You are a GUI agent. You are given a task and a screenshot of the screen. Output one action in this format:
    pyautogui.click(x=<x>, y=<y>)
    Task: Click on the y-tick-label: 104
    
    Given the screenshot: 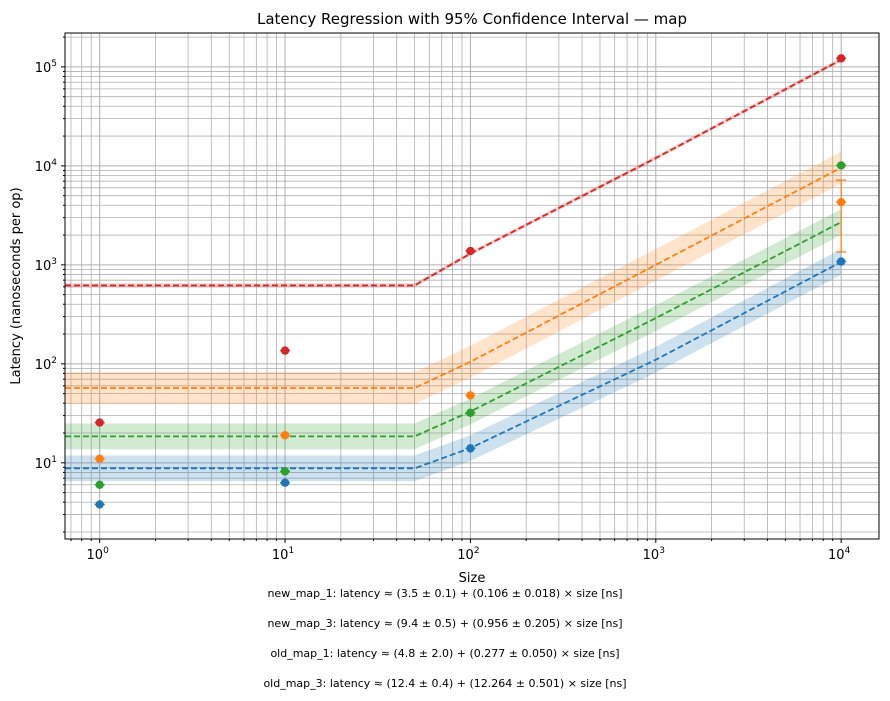 What is the action you would take?
    pyautogui.click(x=46, y=166)
    